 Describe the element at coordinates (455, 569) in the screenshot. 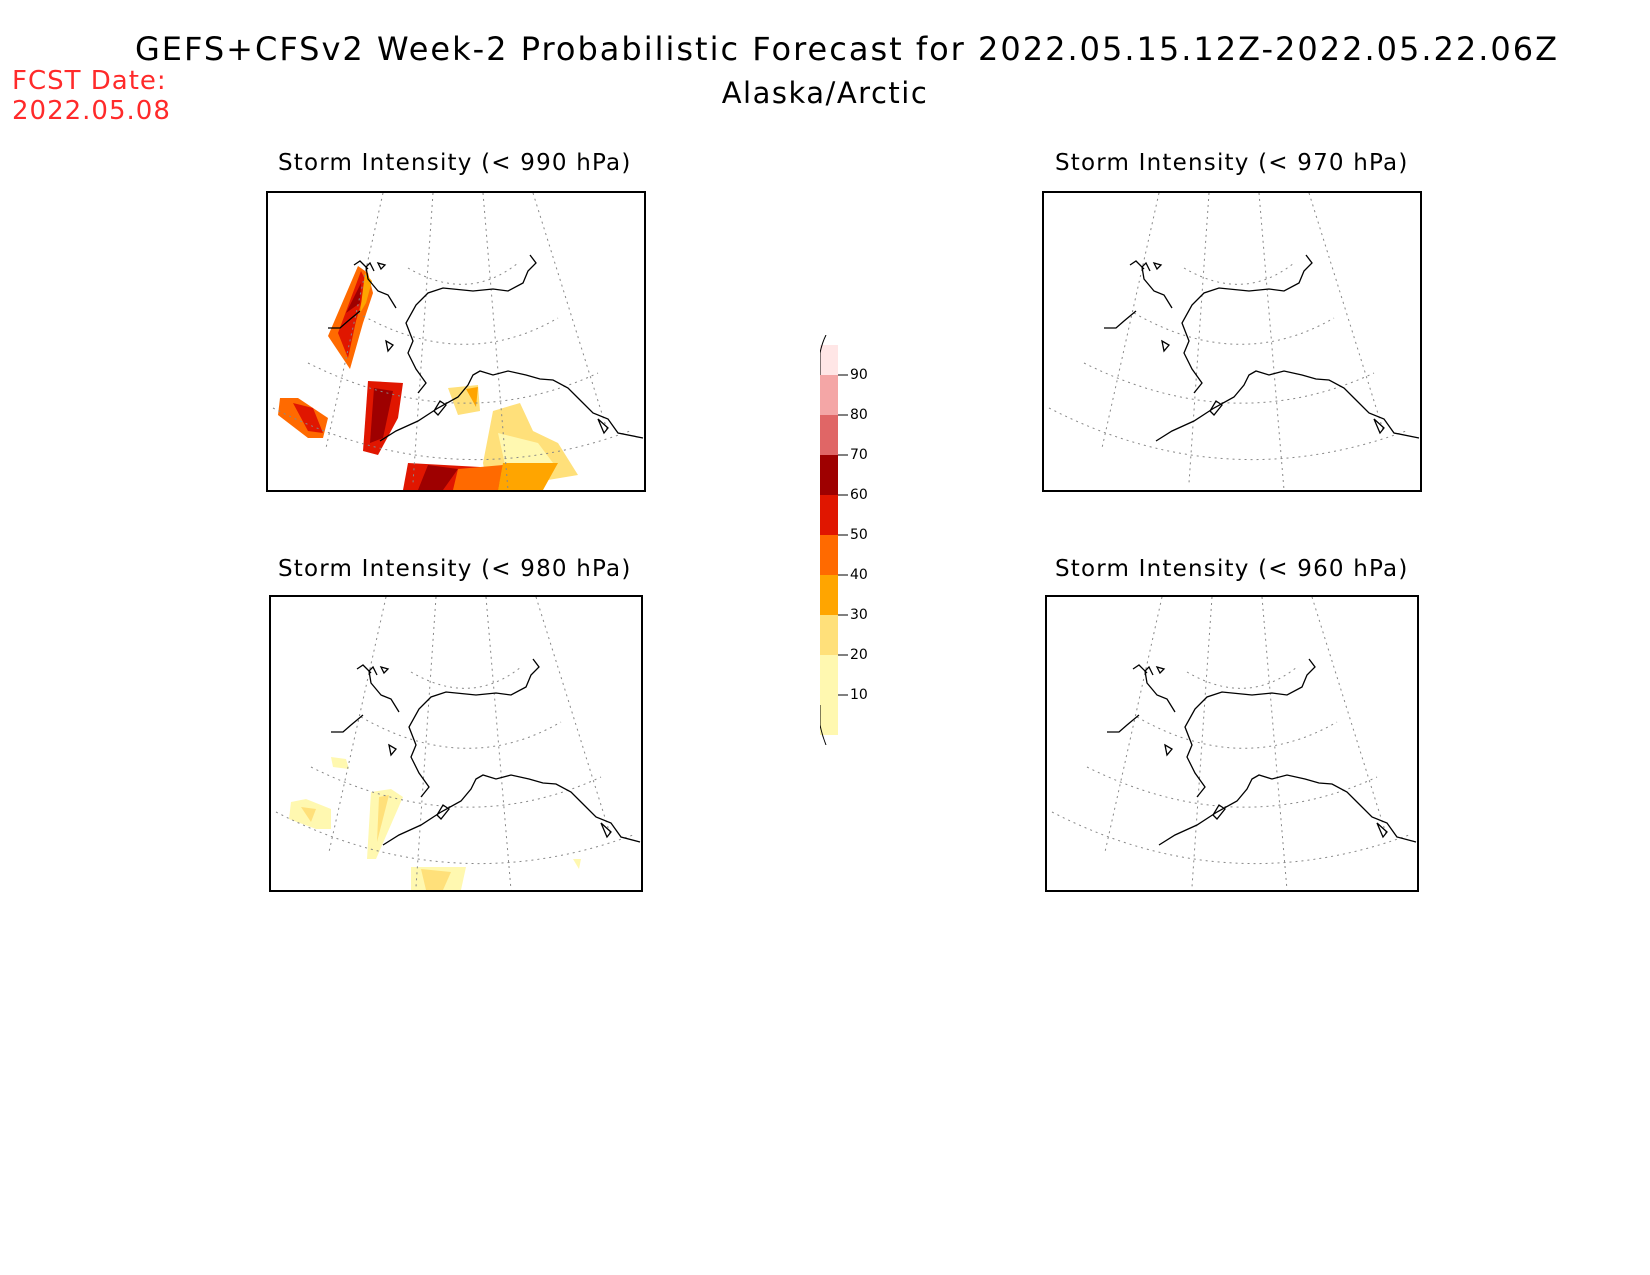

I see `panel-980-title: Storm Intensity (< 980 hPa)` at that location.